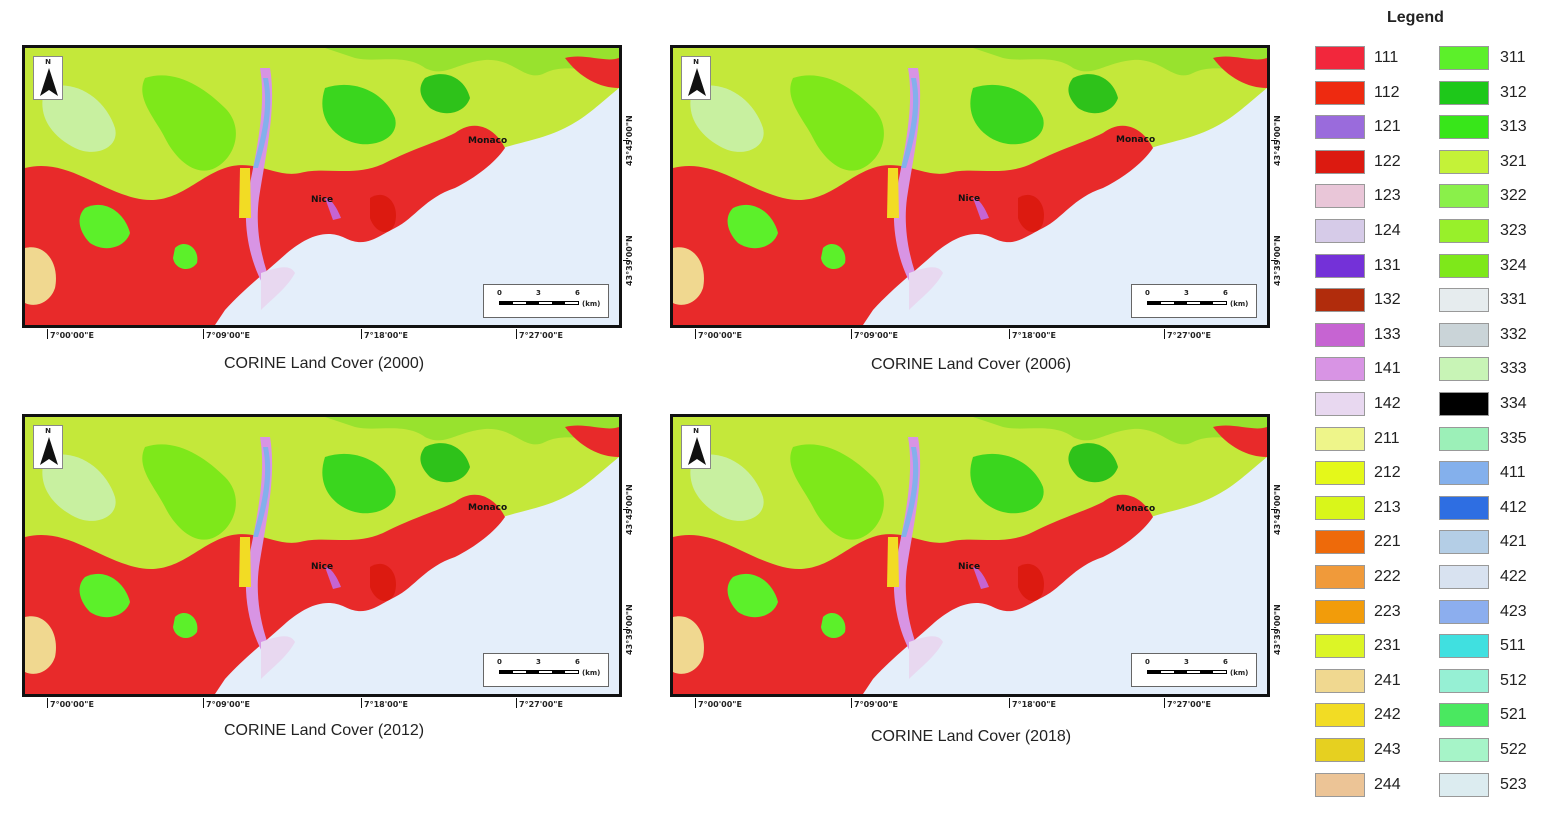  Describe the element at coordinates (1513, 369) in the screenshot. I see `legend-code: 333` at that location.